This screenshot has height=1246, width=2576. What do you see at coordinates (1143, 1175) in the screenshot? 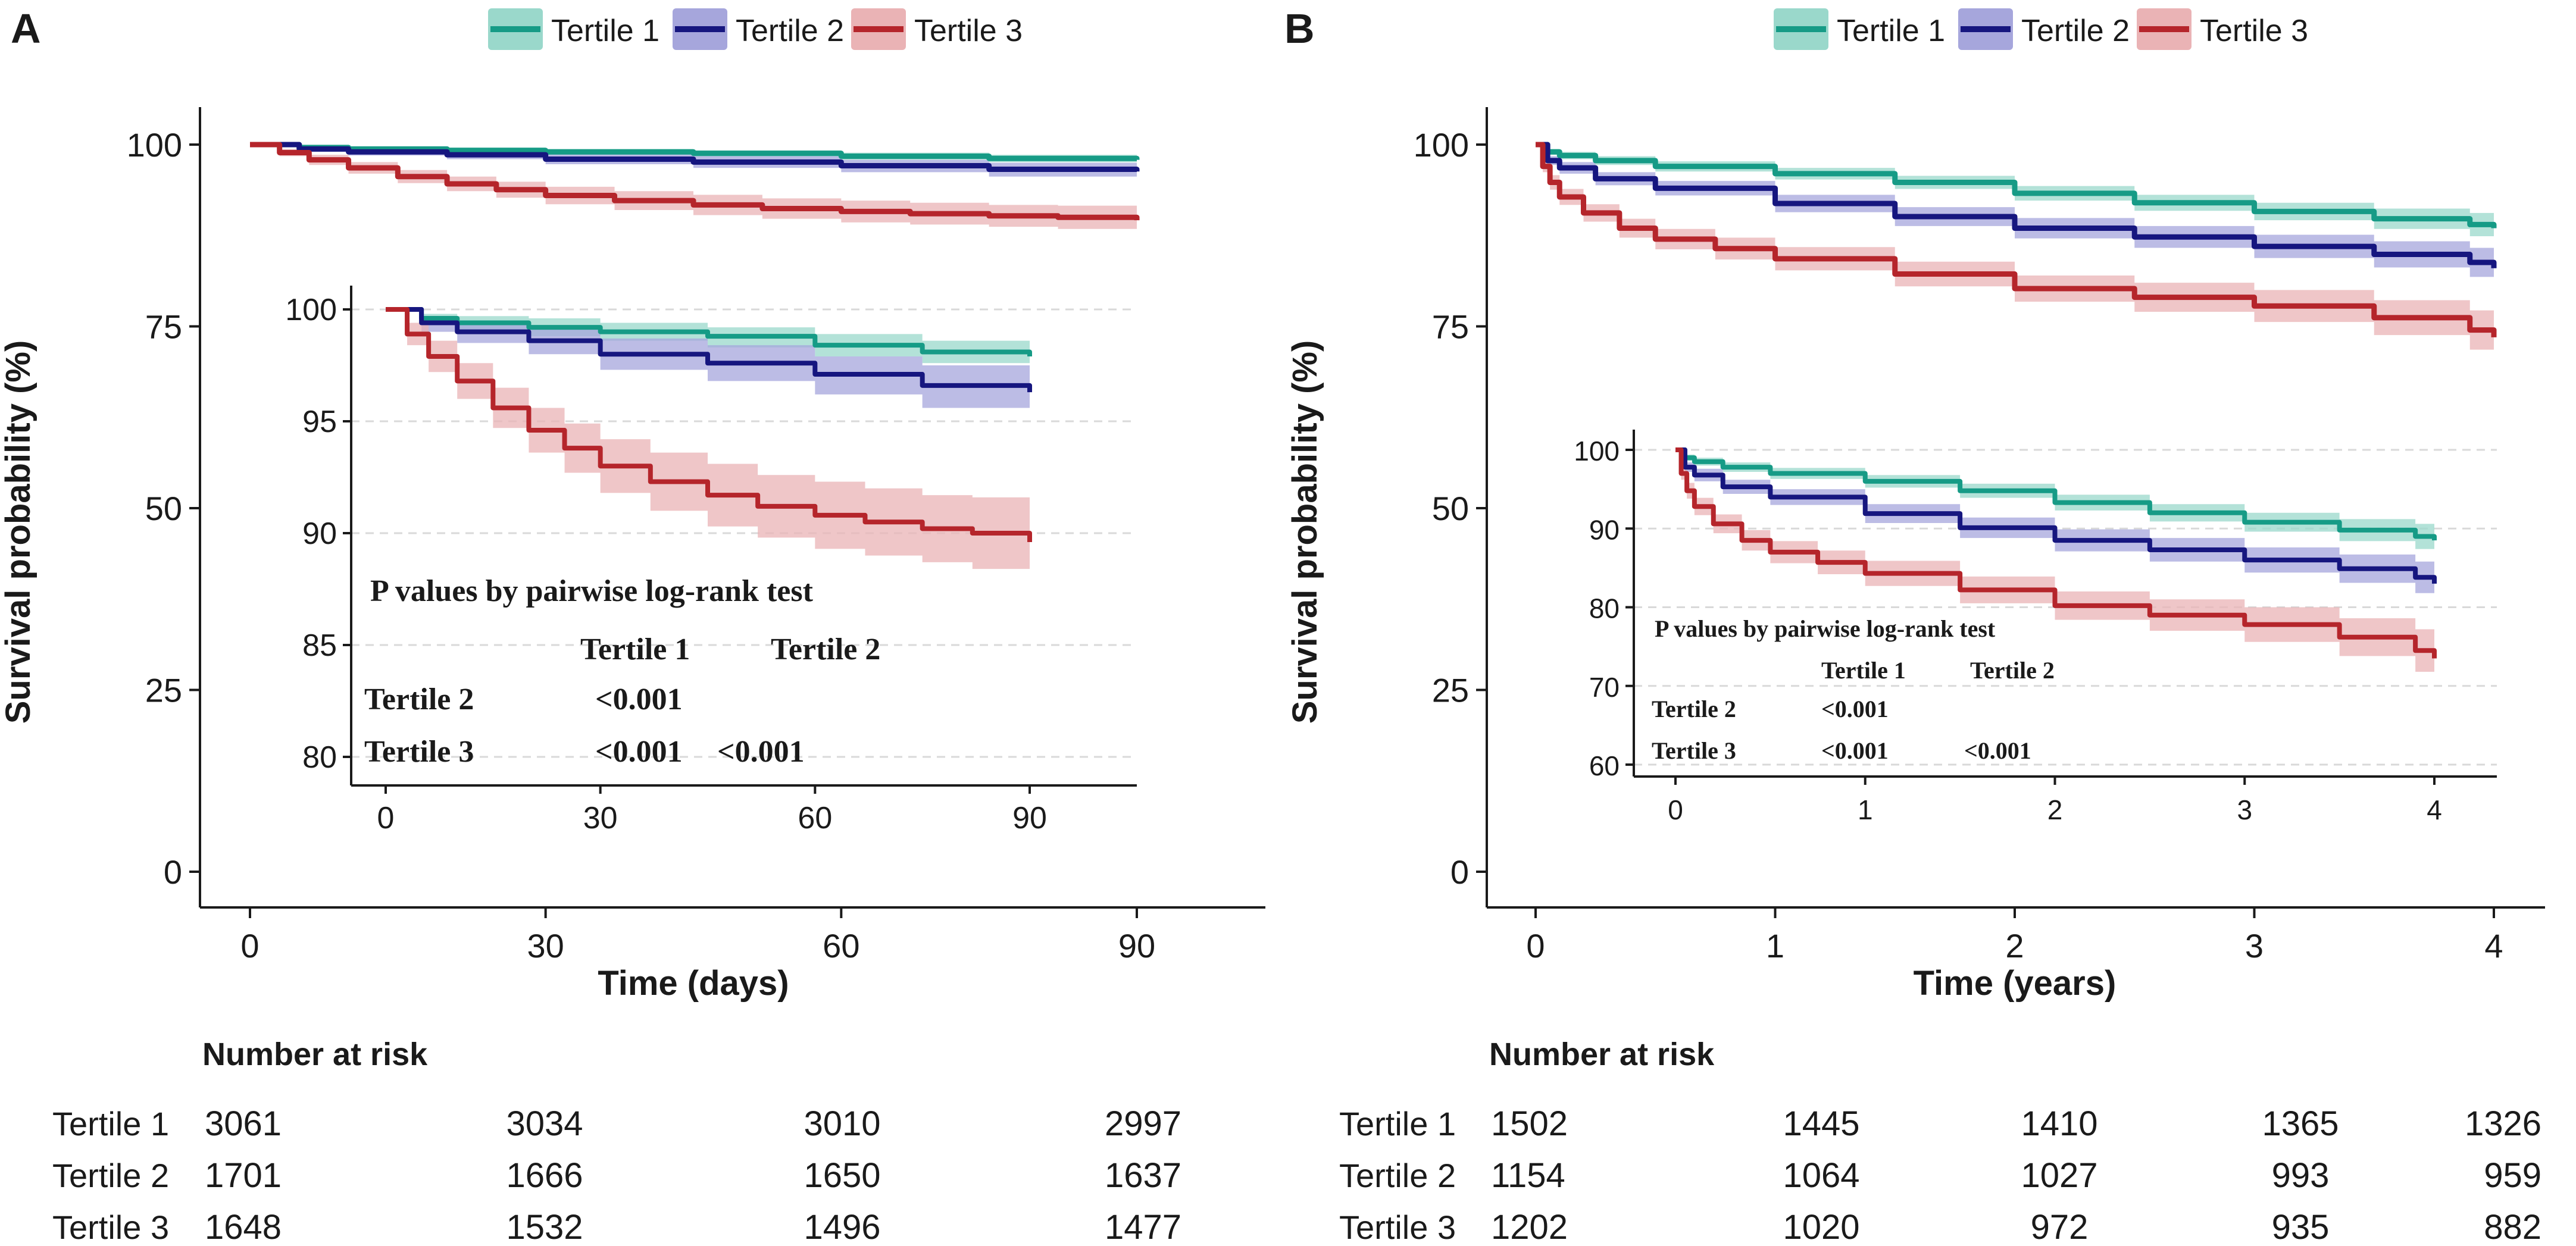
I see `risk-cell: 1637` at bounding box center [1143, 1175].